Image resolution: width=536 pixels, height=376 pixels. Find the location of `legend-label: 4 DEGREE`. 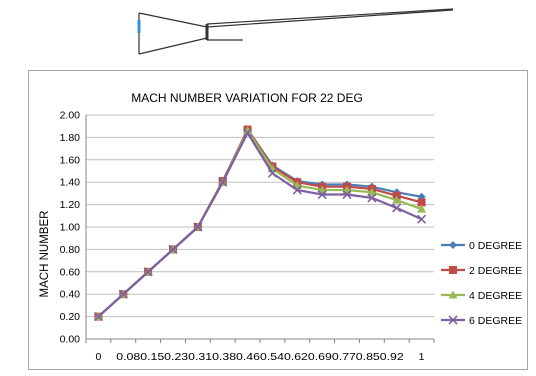

legend-label: 4 DEGREE is located at coordinates (495, 296).